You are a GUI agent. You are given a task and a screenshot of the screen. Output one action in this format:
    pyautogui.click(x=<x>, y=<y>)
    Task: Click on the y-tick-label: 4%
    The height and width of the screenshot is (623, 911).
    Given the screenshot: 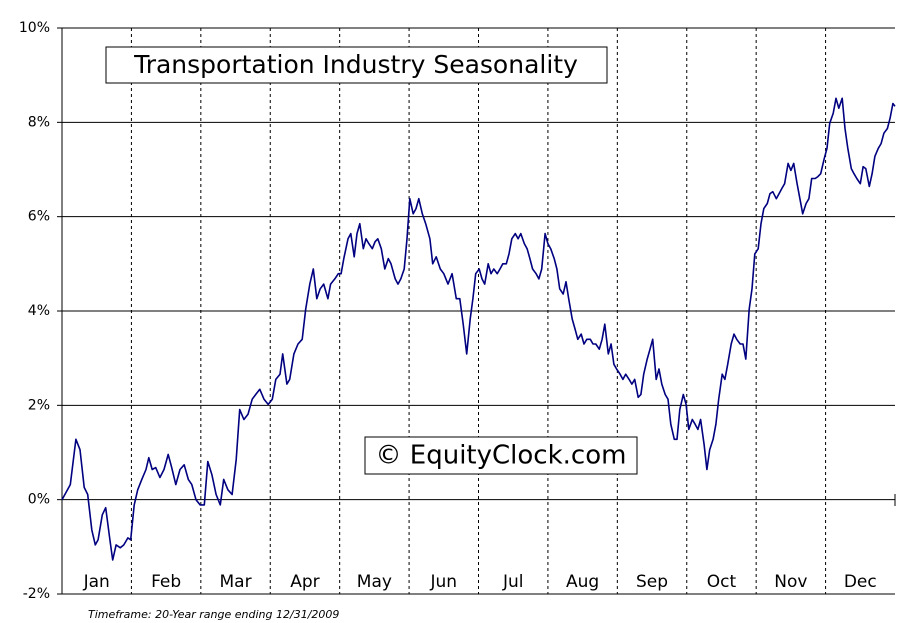 What is the action you would take?
    pyautogui.click(x=39, y=311)
    